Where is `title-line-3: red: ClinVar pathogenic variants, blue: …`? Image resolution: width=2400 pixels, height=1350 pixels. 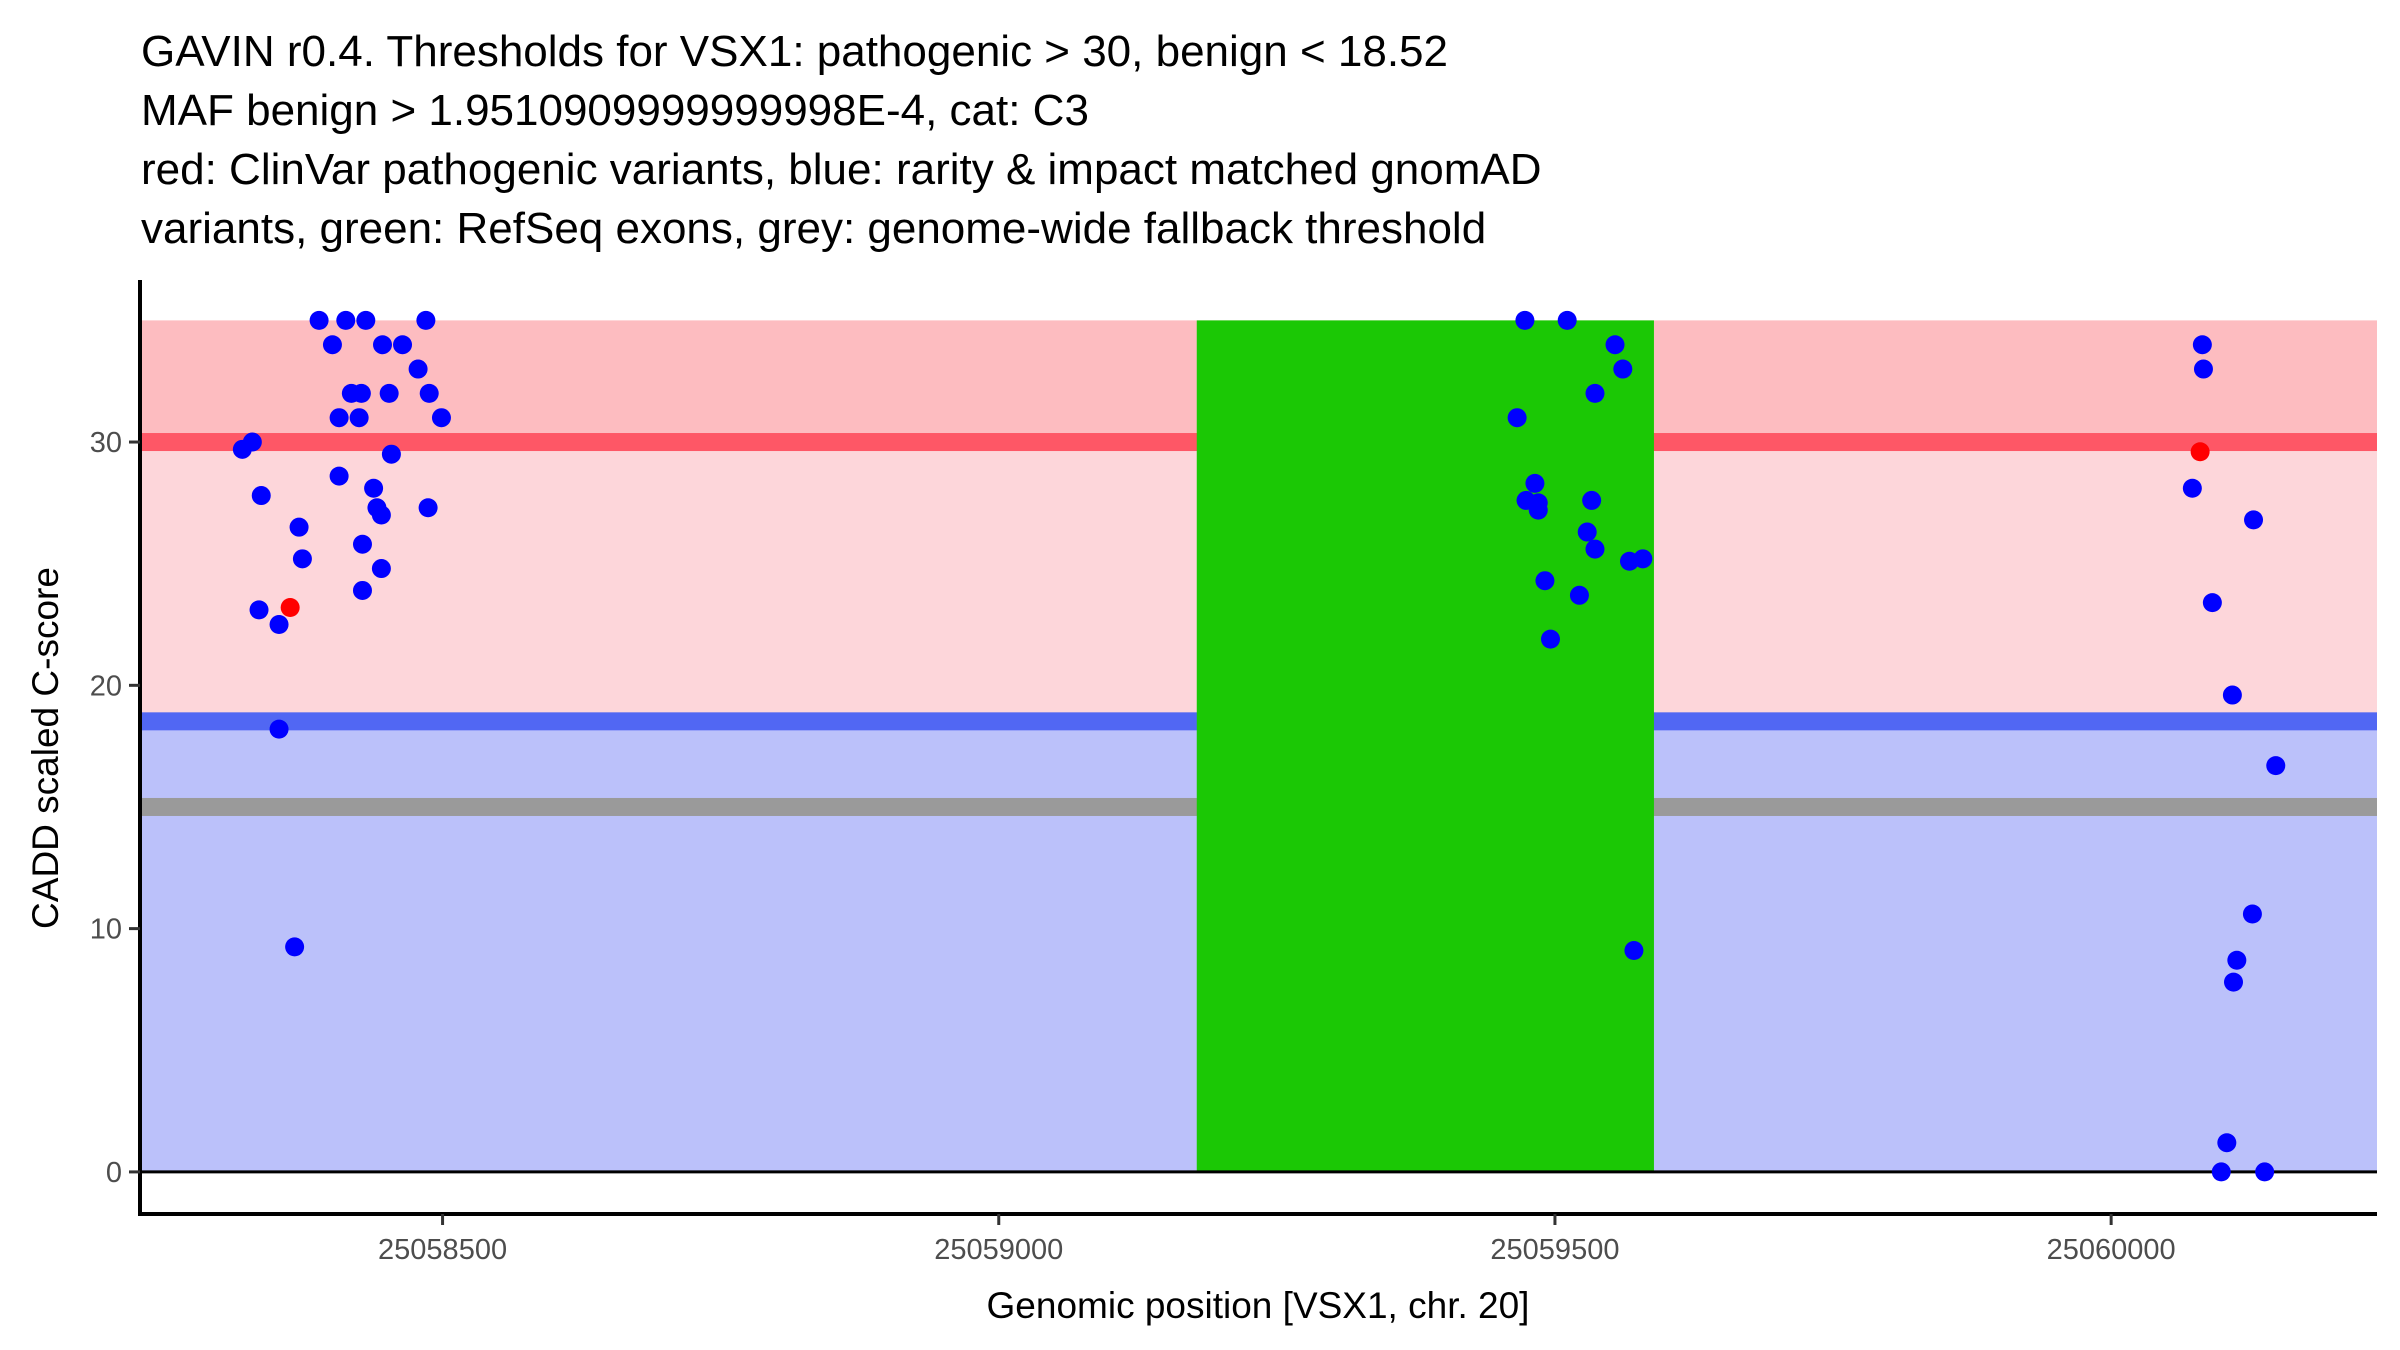 title-line-3: red: ClinVar pathogenic variants, blue: … is located at coordinates (841, 169).